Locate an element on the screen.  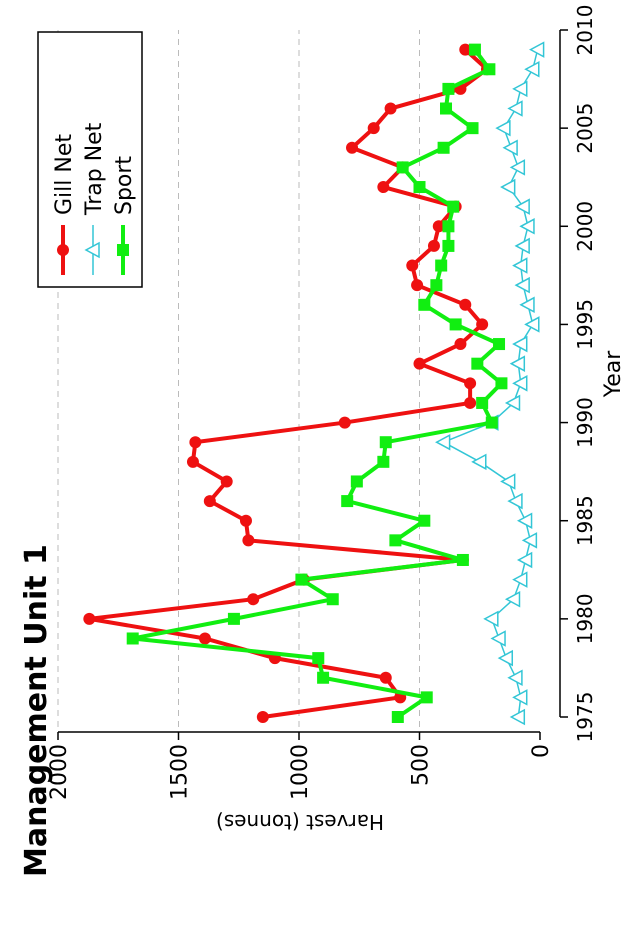
x-tick-label: 1995 is located at coordinates (585, 324).